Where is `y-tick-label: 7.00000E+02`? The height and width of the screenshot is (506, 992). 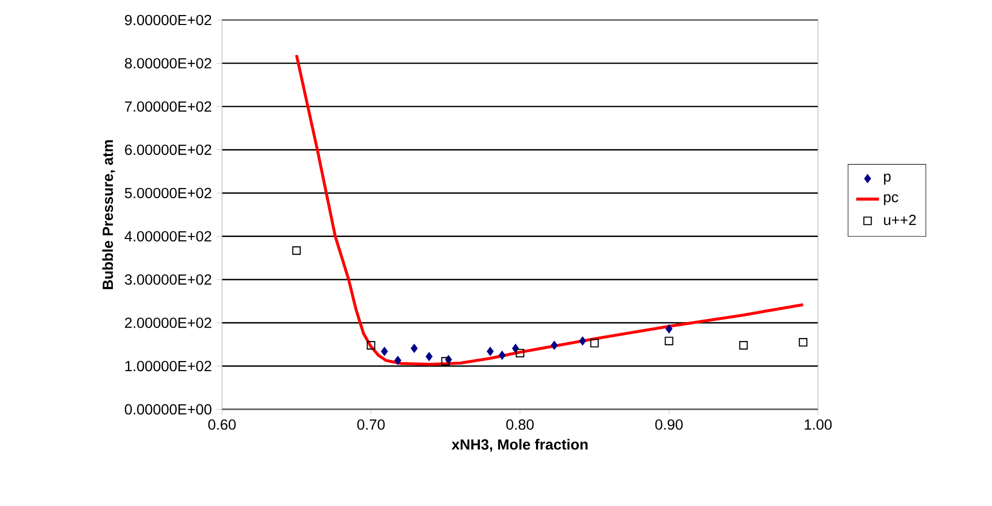 y-tick-label: 7.00000E+02 is located at coordinates (168, 106).